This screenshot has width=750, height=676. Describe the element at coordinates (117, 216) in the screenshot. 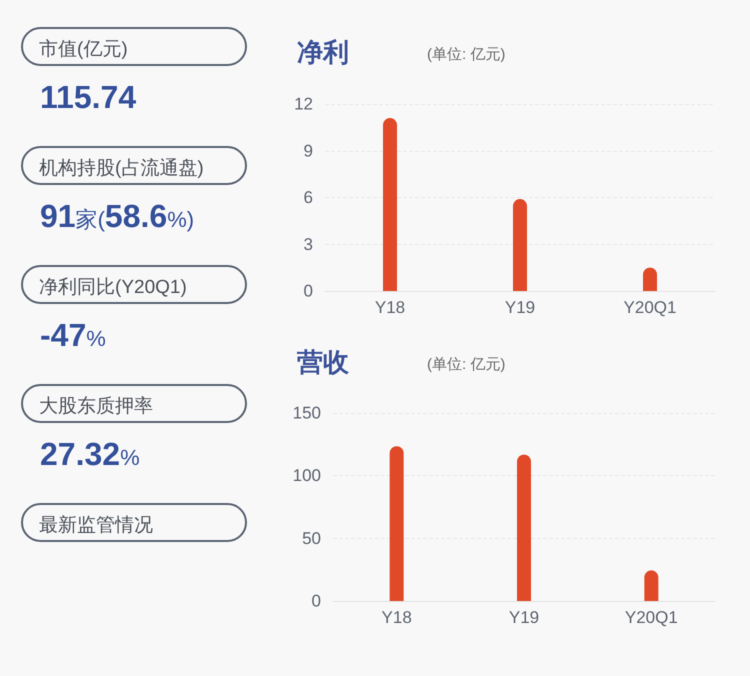

I see `text: 91家(58.6%)` at that location.